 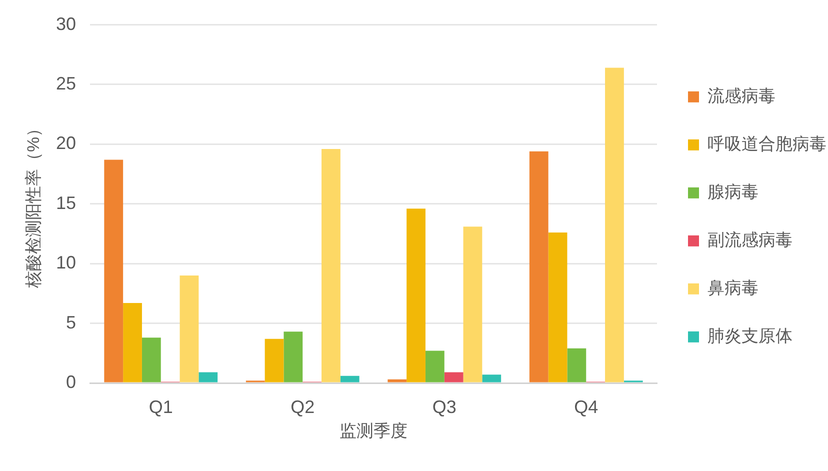 I want to click on y-tick-label: 5, so click(x=71, y=322).